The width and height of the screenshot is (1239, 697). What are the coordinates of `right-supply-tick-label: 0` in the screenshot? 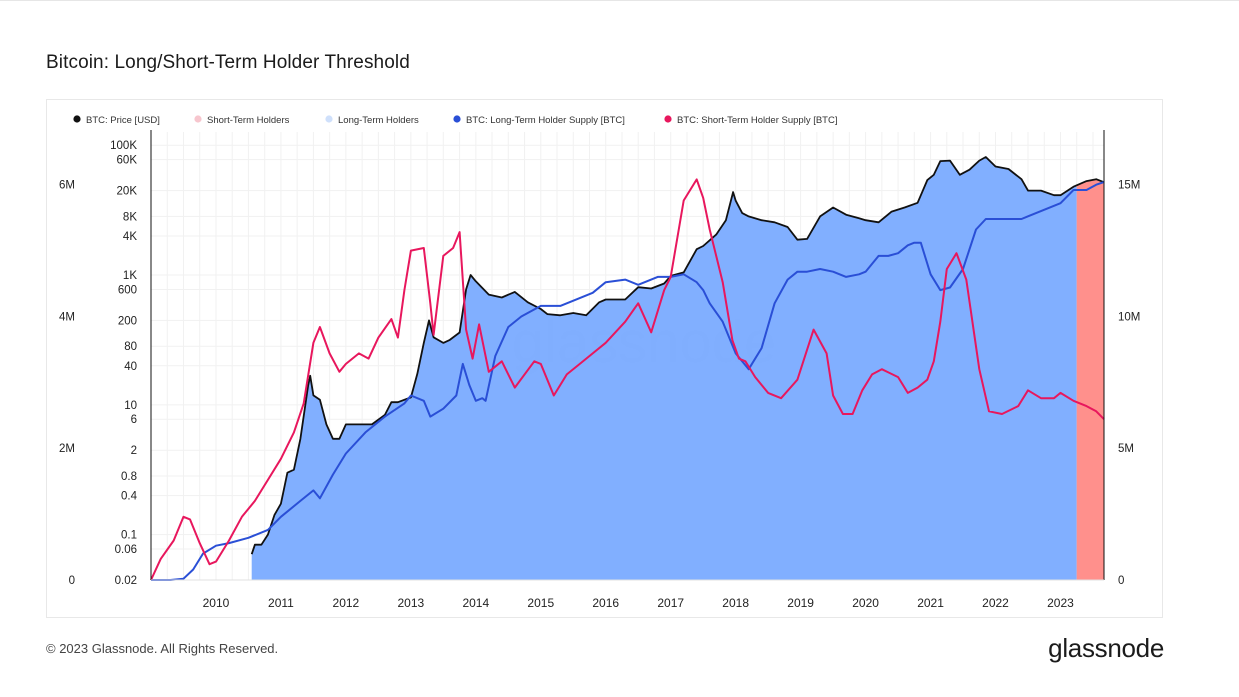 It's located at (1121, 581).